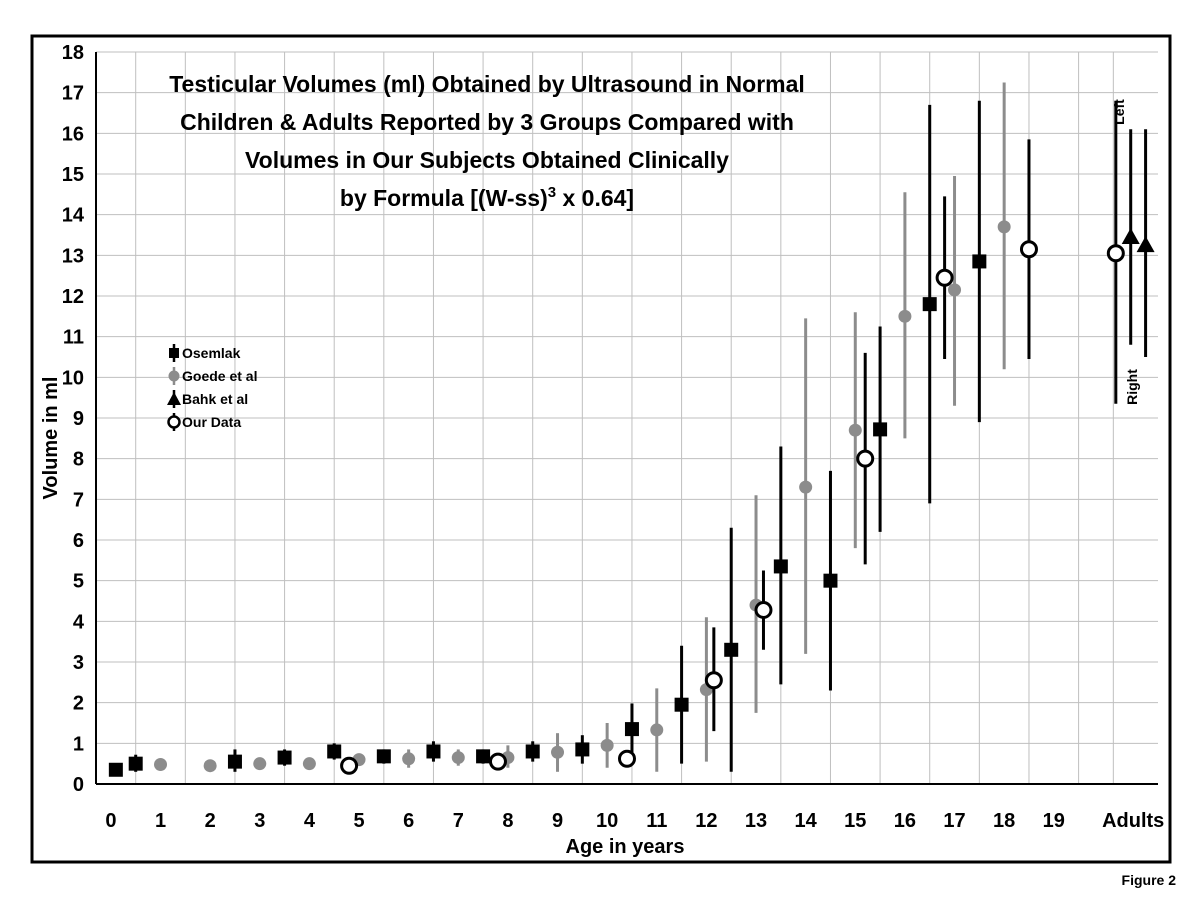  I want to click on y-tick-label: 14, so click(73, 216).